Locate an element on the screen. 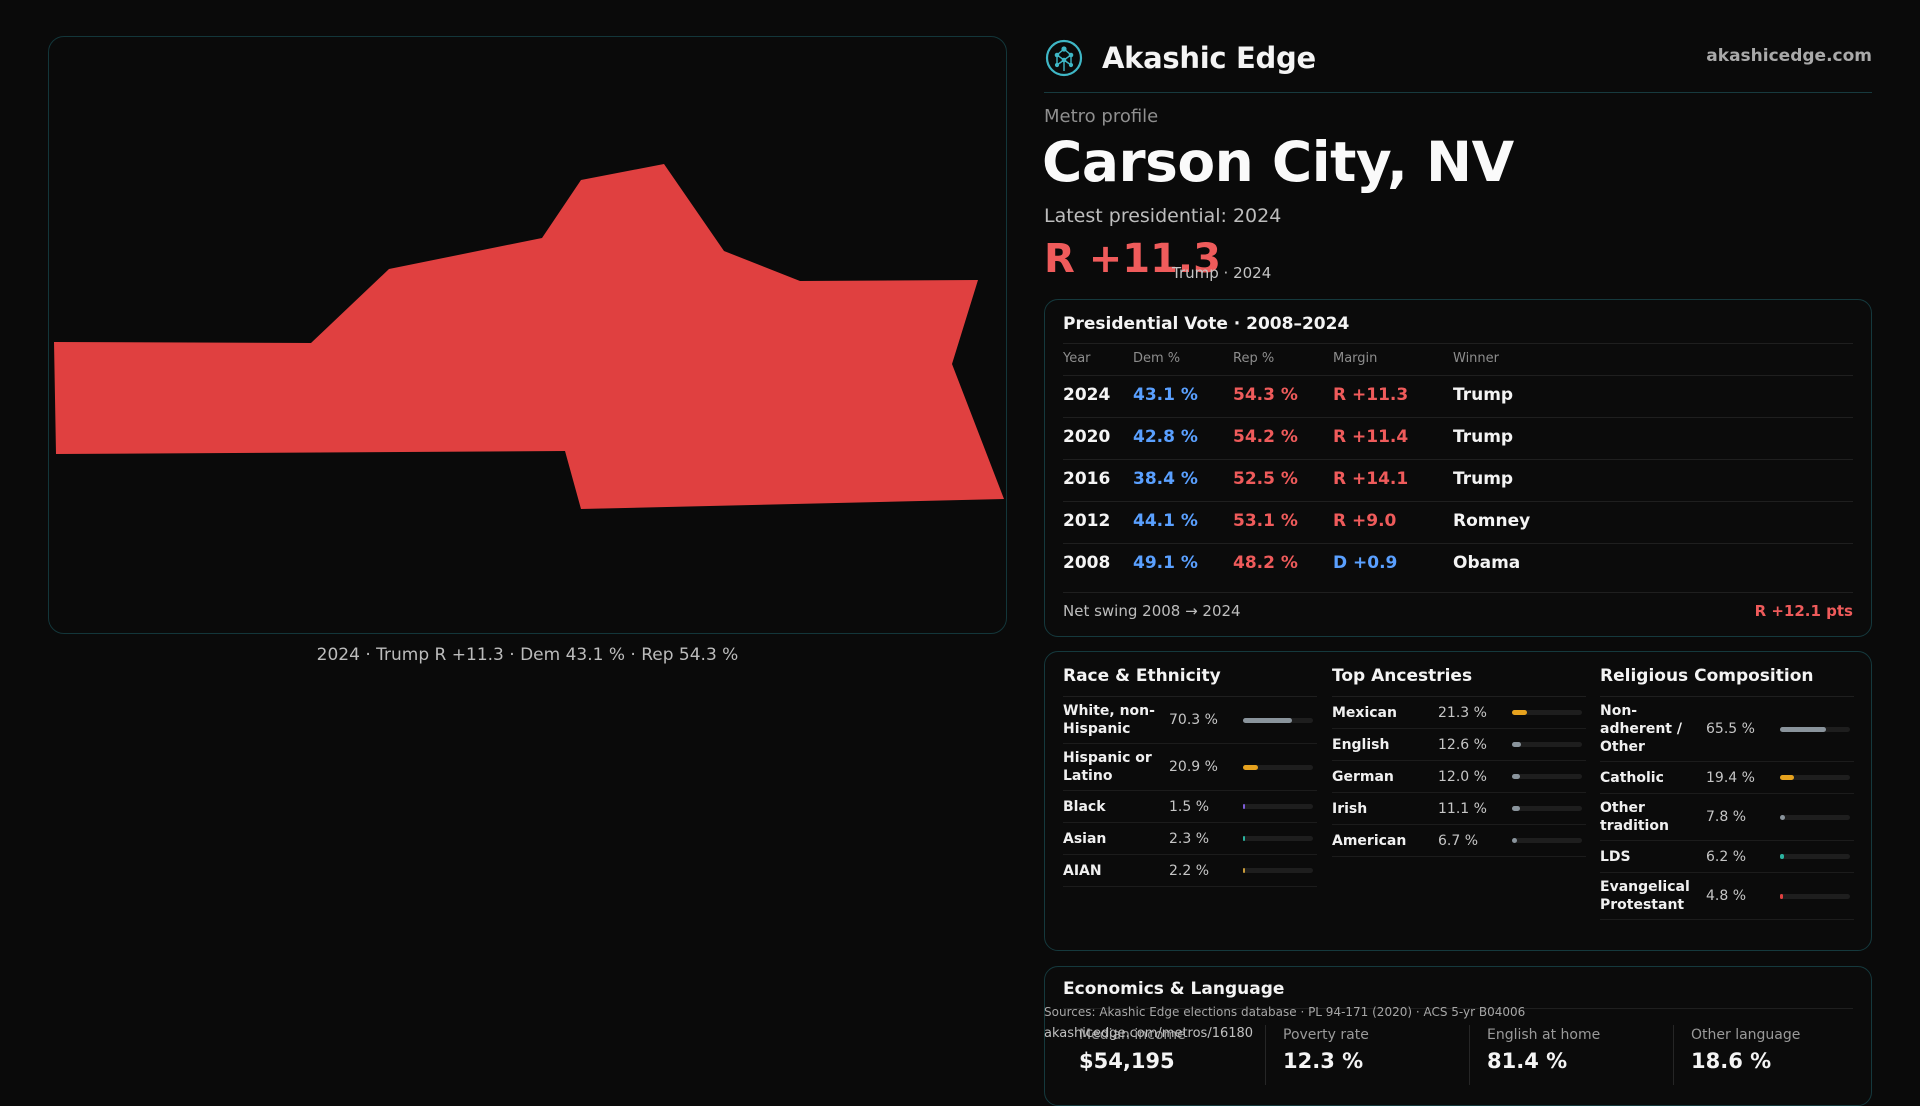  vote-row: 2024 43.1 % 54.3 % R +11.3 Trump is located at coordinates (1458, 396).